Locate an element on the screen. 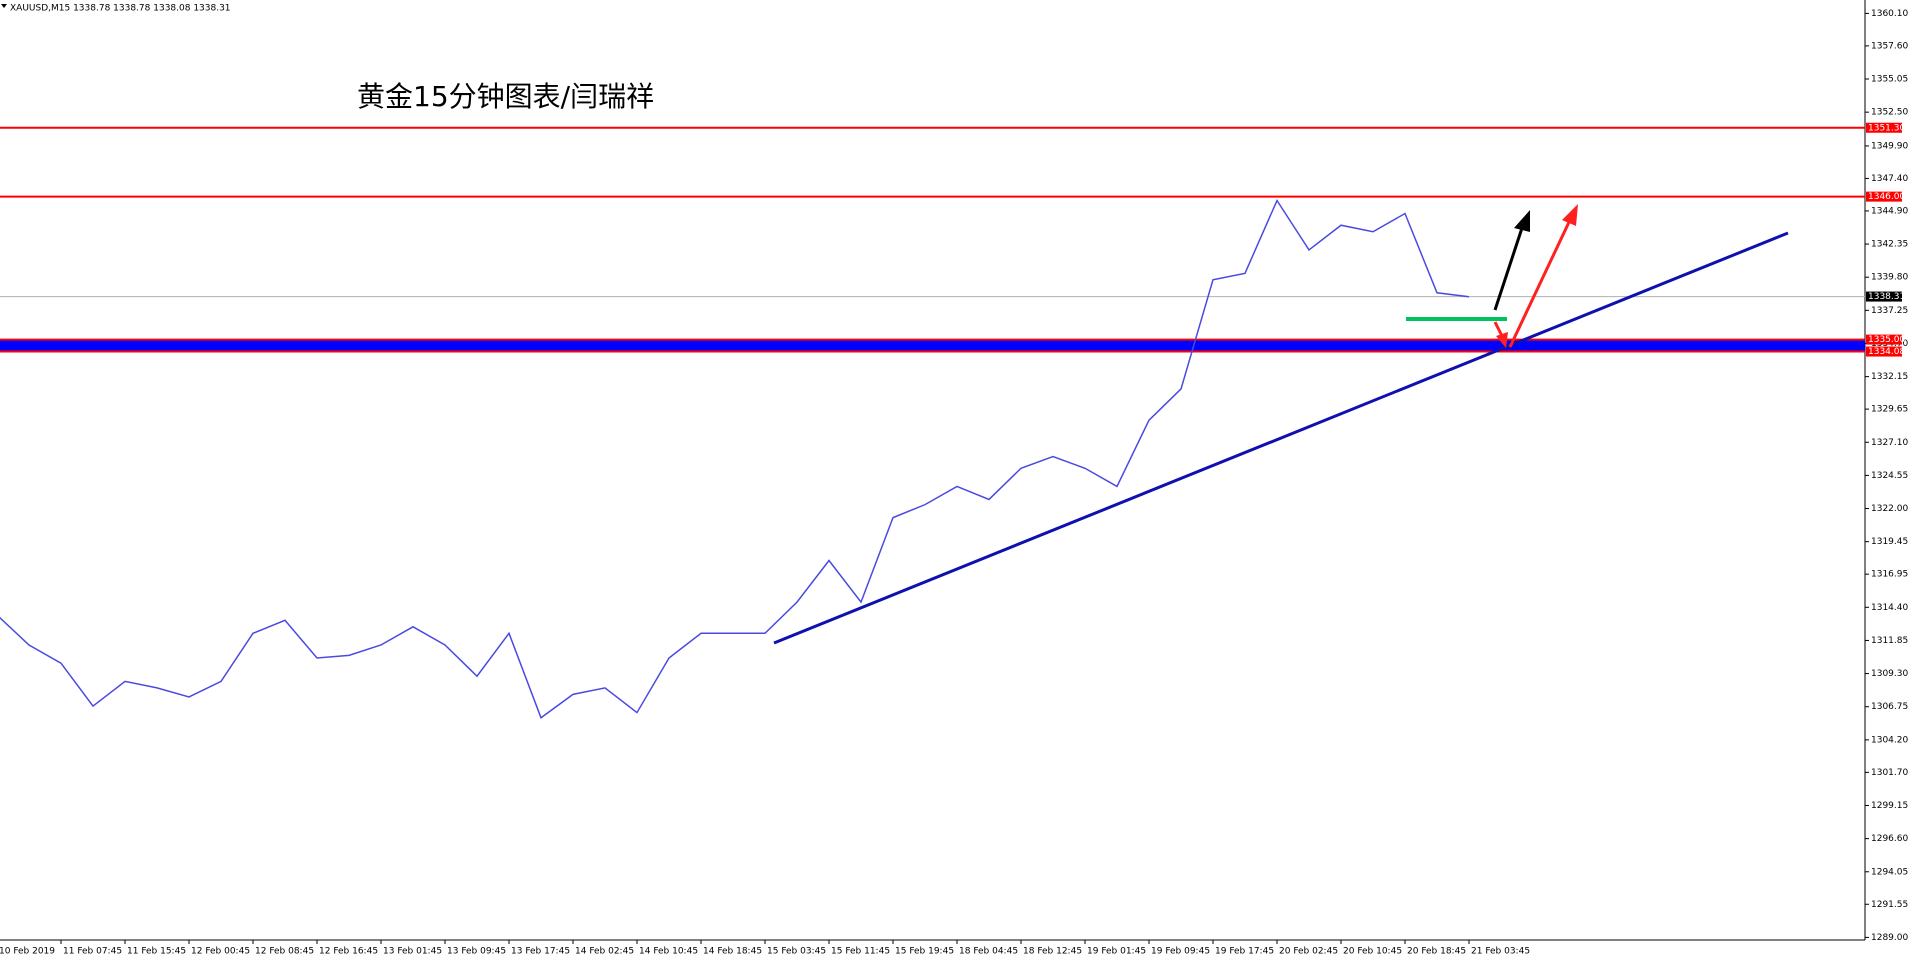  level-label: 1351.30 is located at coordinates (1886, 128).